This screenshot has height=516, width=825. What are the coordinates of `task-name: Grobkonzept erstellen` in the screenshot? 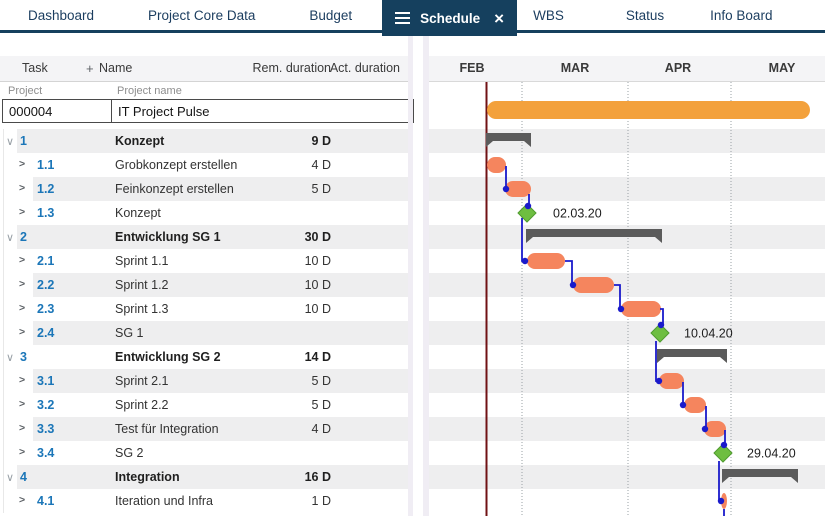 It's located at (176, 165).